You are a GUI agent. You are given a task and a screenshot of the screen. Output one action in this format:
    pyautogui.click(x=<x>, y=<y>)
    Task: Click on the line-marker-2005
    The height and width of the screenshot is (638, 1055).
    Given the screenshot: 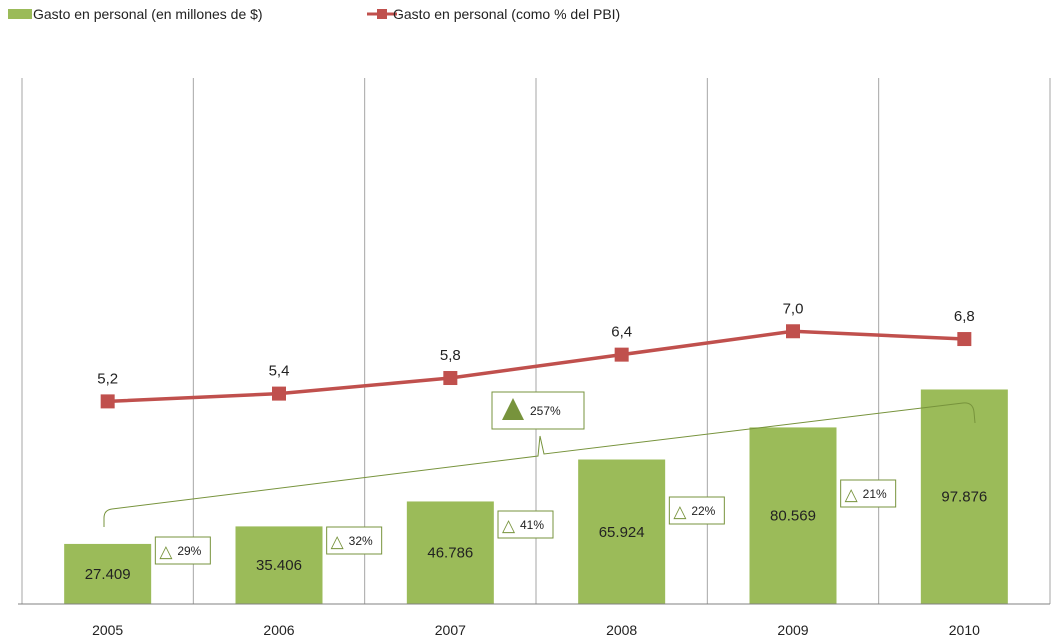 What is the action you would take?
    pyautogui.click(x=107, y=401)
    